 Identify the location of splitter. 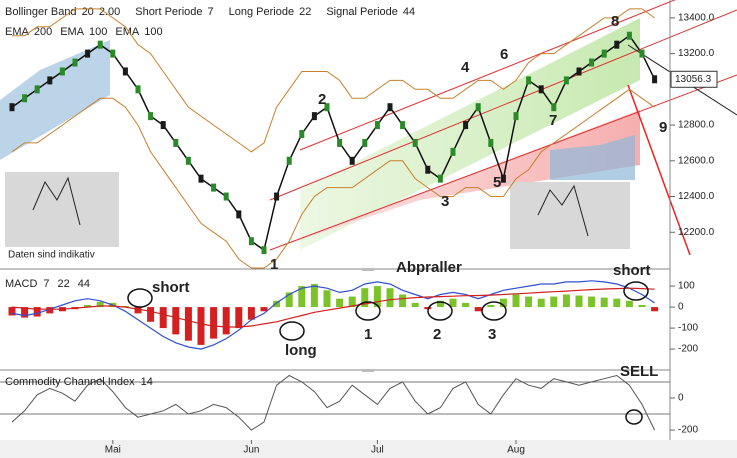
(368, 370).